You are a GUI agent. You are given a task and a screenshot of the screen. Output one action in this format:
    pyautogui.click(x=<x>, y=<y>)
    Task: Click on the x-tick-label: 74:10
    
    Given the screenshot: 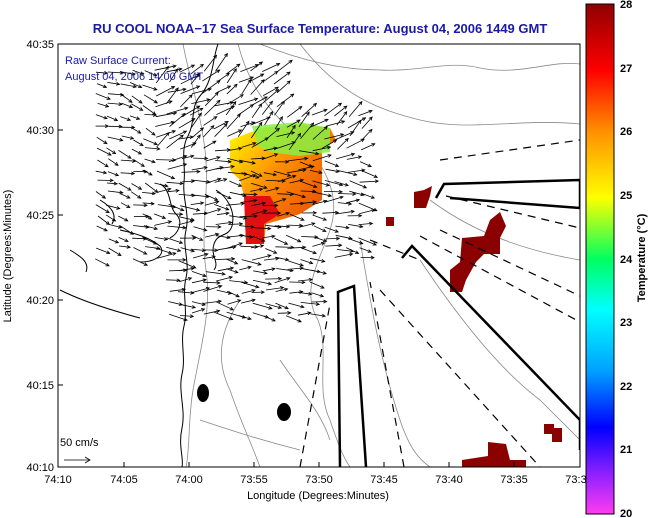 What is the action you would take?
    pyautogui.click(x=58, y=480)
    